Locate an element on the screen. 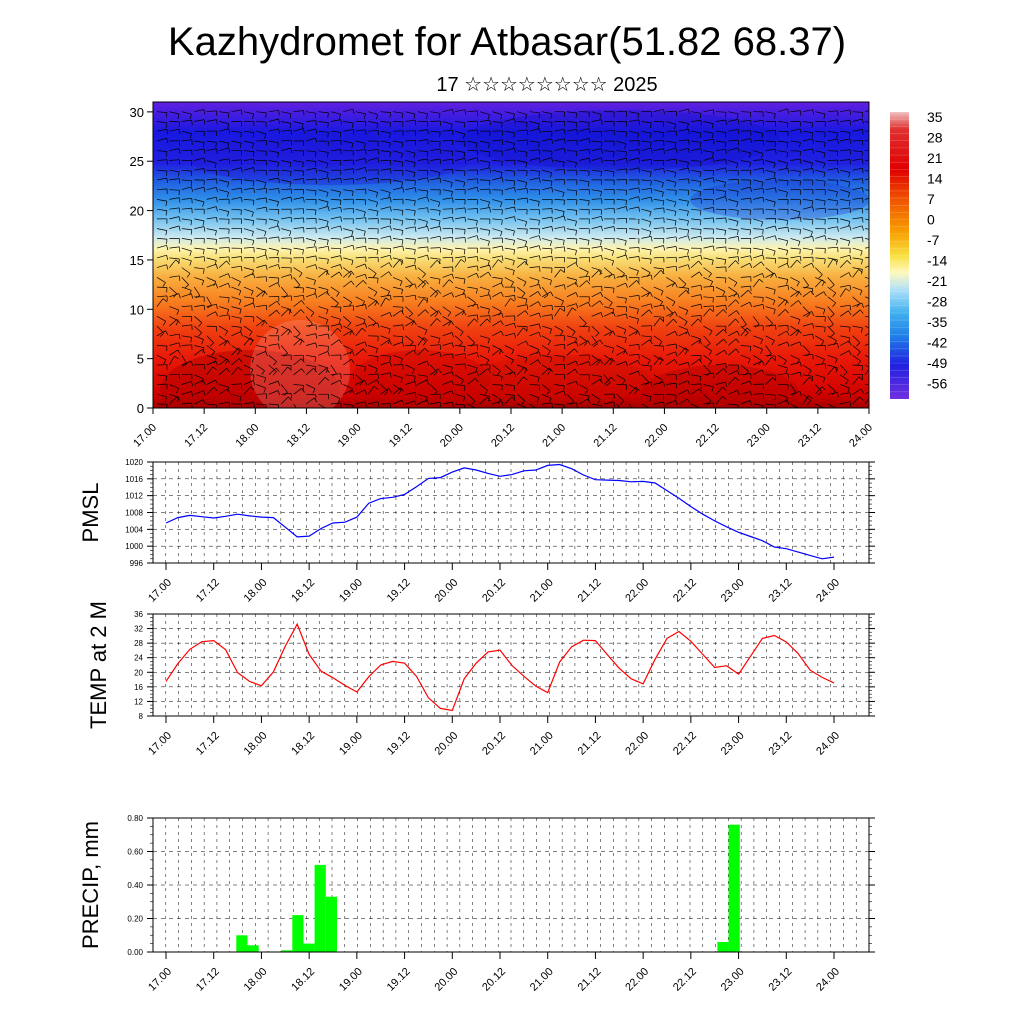 The width and height of the screenshot is (1024, 1024). heatmap-x-tick-label: 21.12 is located at coordinates (605, 436).